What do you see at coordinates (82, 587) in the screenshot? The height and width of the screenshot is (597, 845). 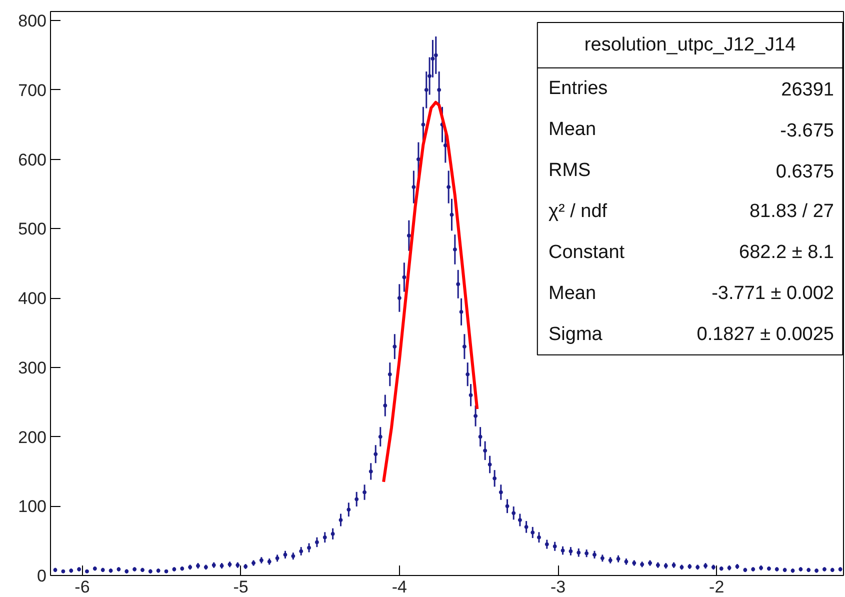 I see `x-tick-label: -6` at bounding box center [82, 587].